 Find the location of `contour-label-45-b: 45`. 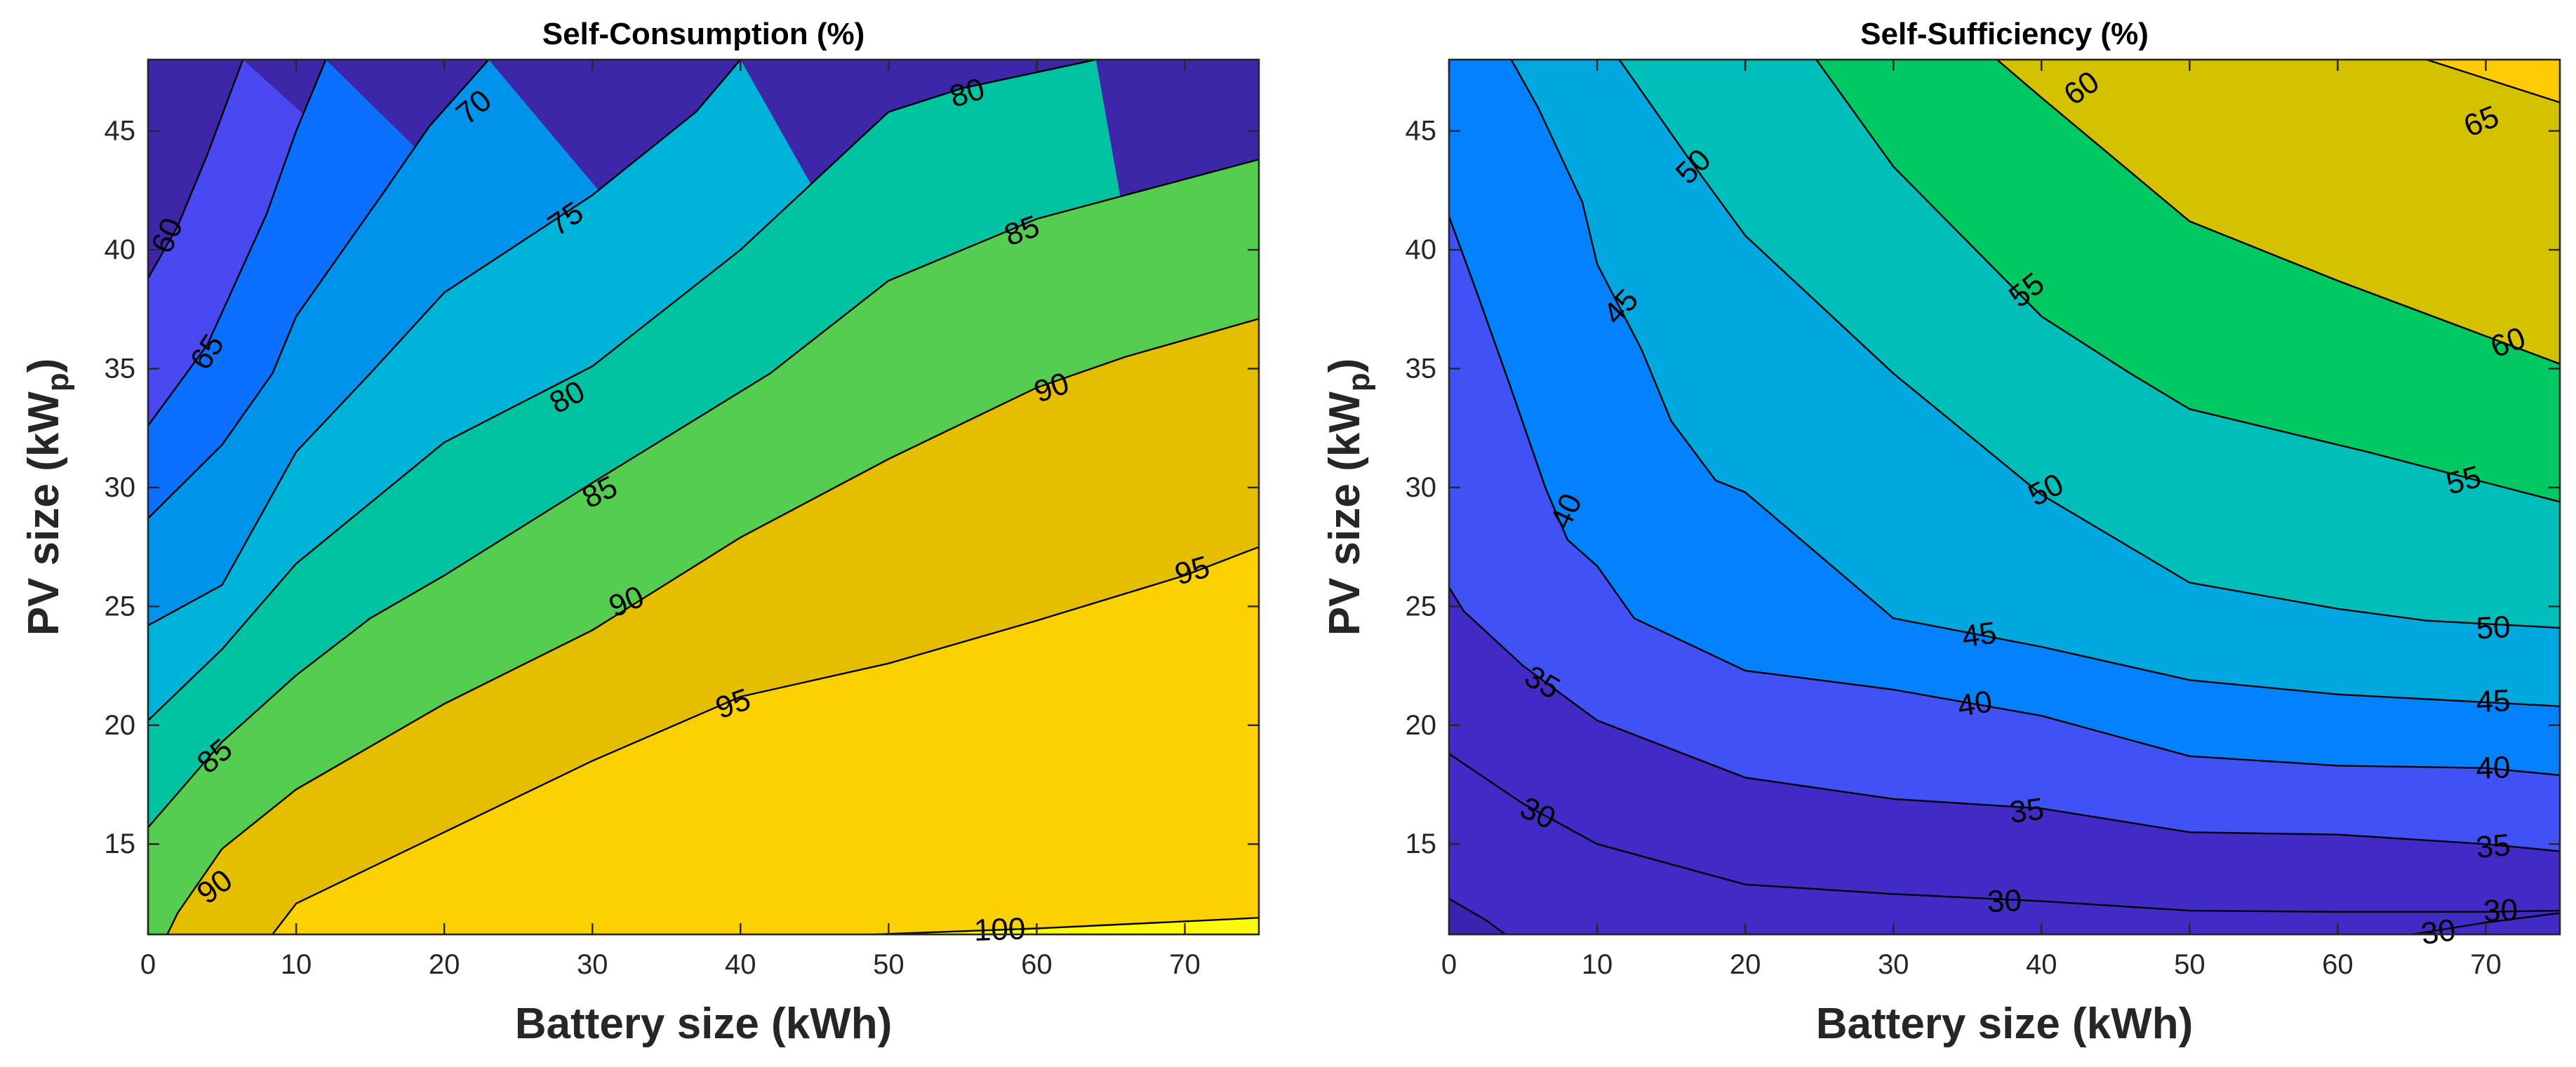

contour-label-45-b: 45 is located at coordinates (1979, 634).